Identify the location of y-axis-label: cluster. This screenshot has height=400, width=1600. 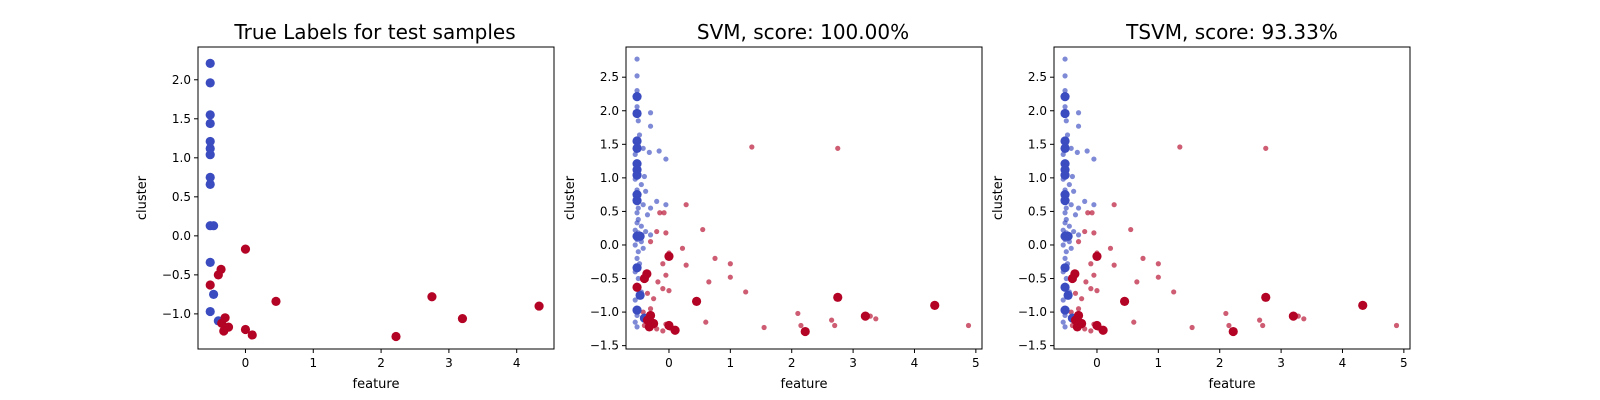
(998, 197).